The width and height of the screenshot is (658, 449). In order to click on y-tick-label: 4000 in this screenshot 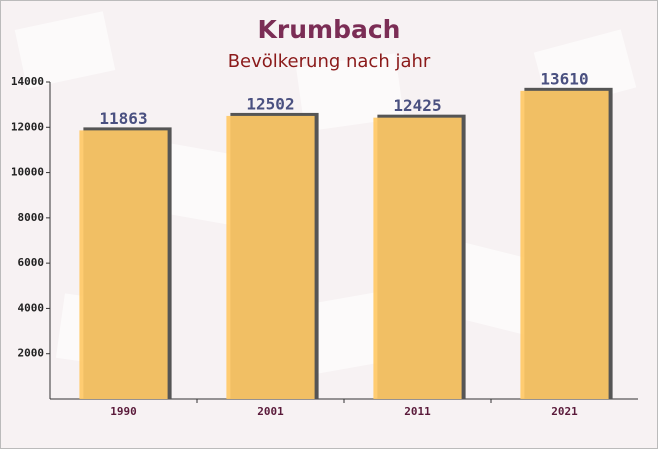, I will do `click(31, 307)`.